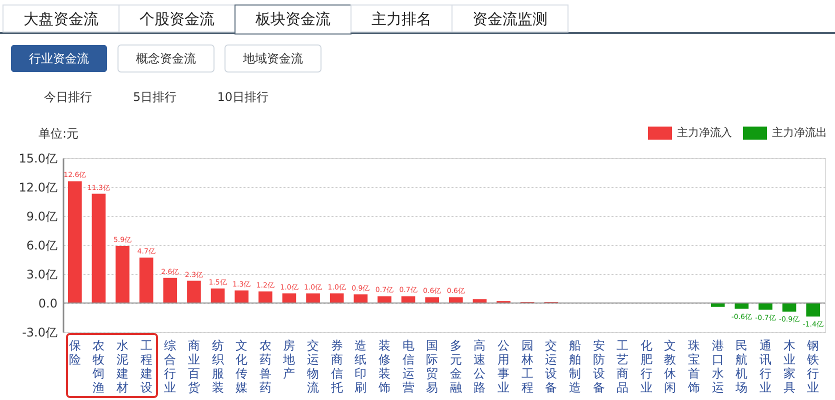 The width and height of the screenshot is (835, 400). Describe the element at coordinates (42, 217) in the screenshot. I see `y-tick-label: 9.0亿` at that location.